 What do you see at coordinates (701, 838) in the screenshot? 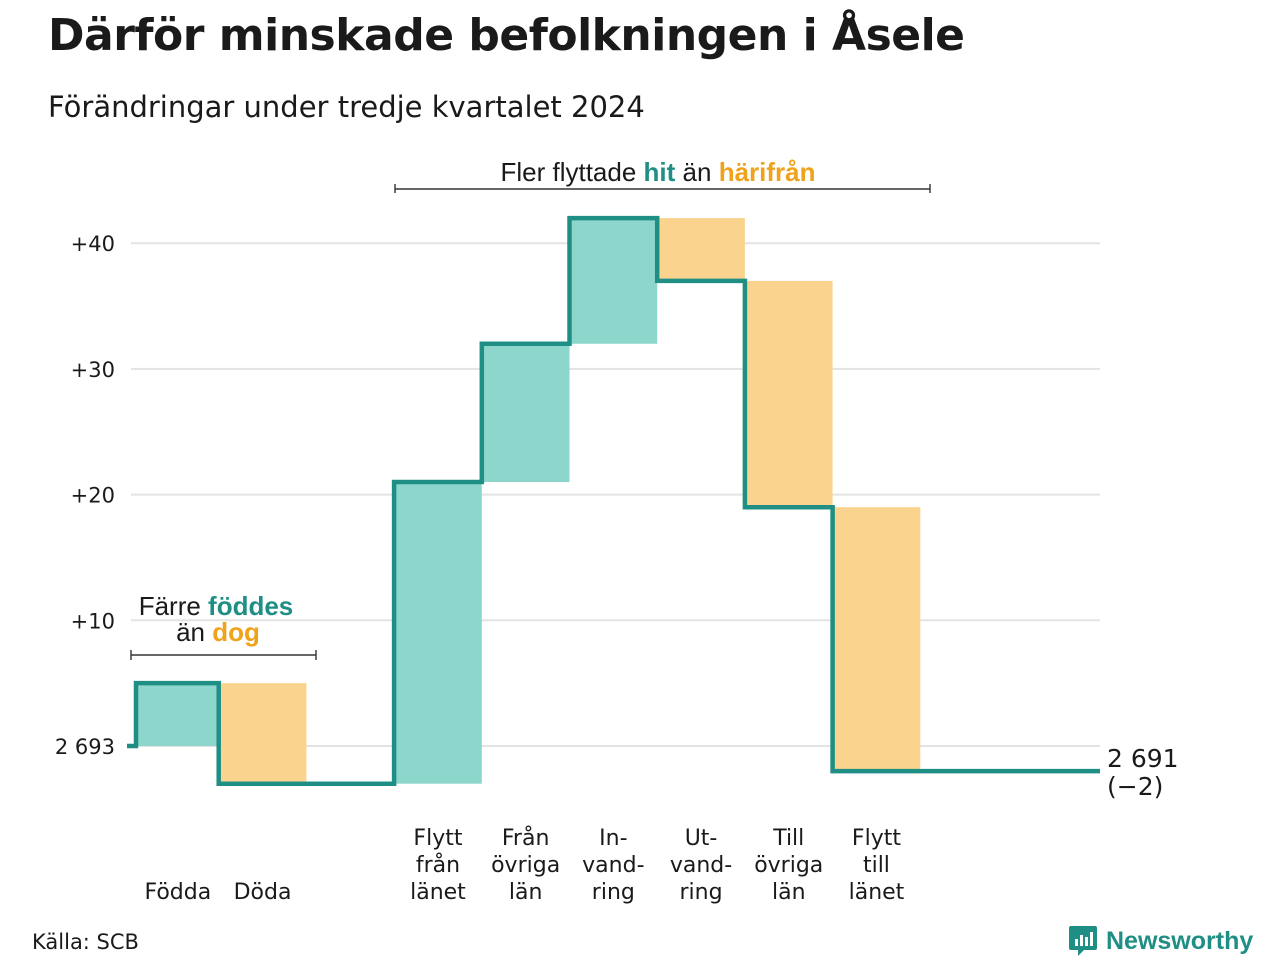
I see `category-label: Ut-` at bounding box center [701, 838].